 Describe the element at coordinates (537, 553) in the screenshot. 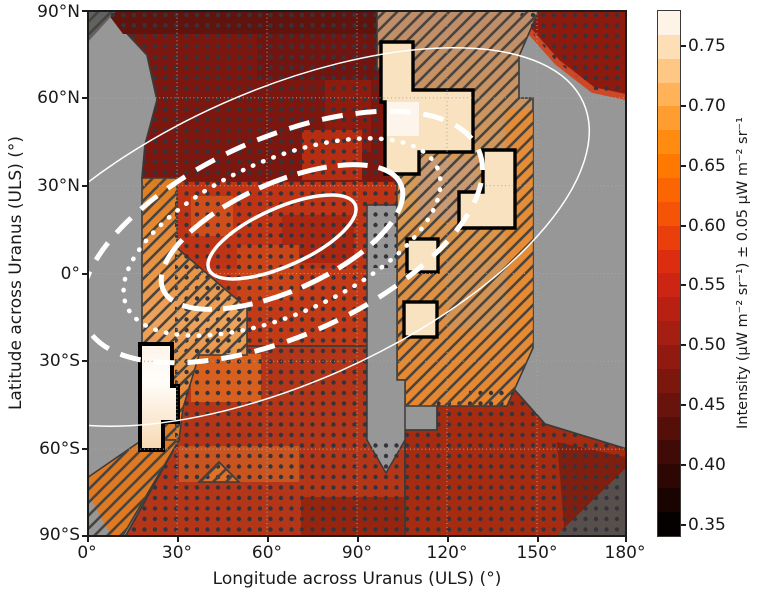

I see `x-tick-150: 150°` at that location.